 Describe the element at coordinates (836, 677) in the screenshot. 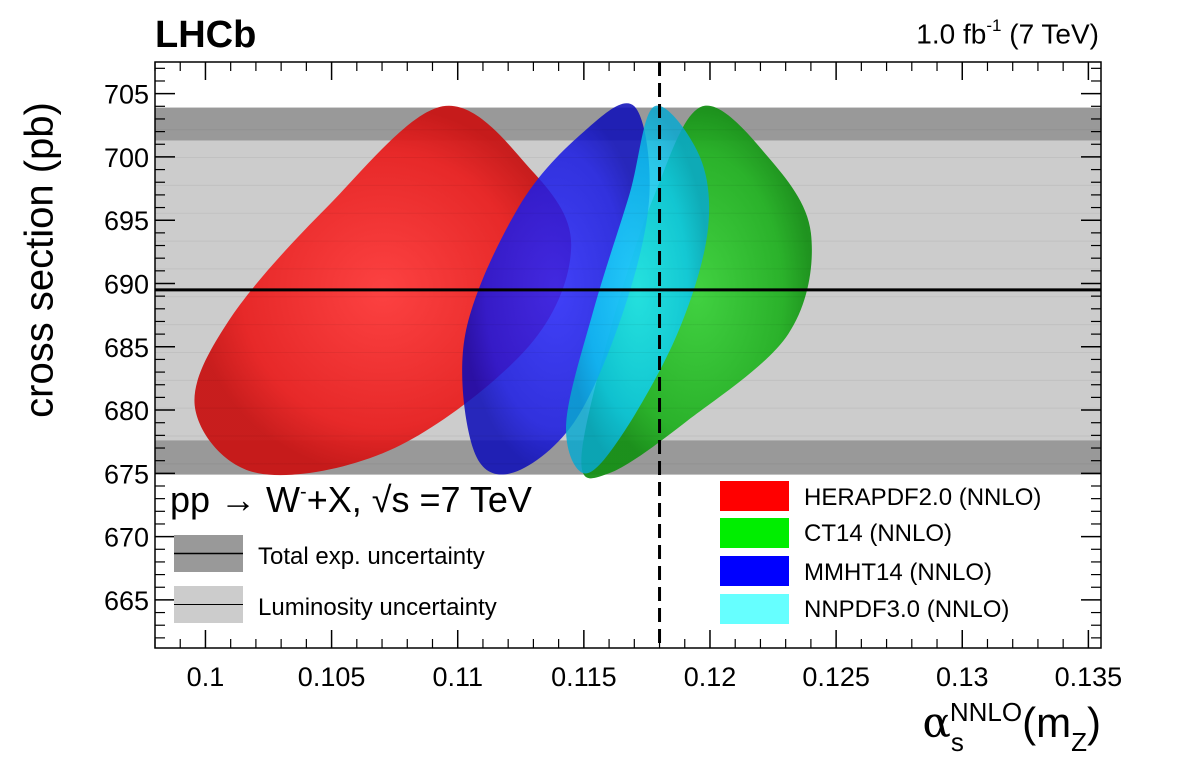

I see `x-tick-label: 0.125` at that location.